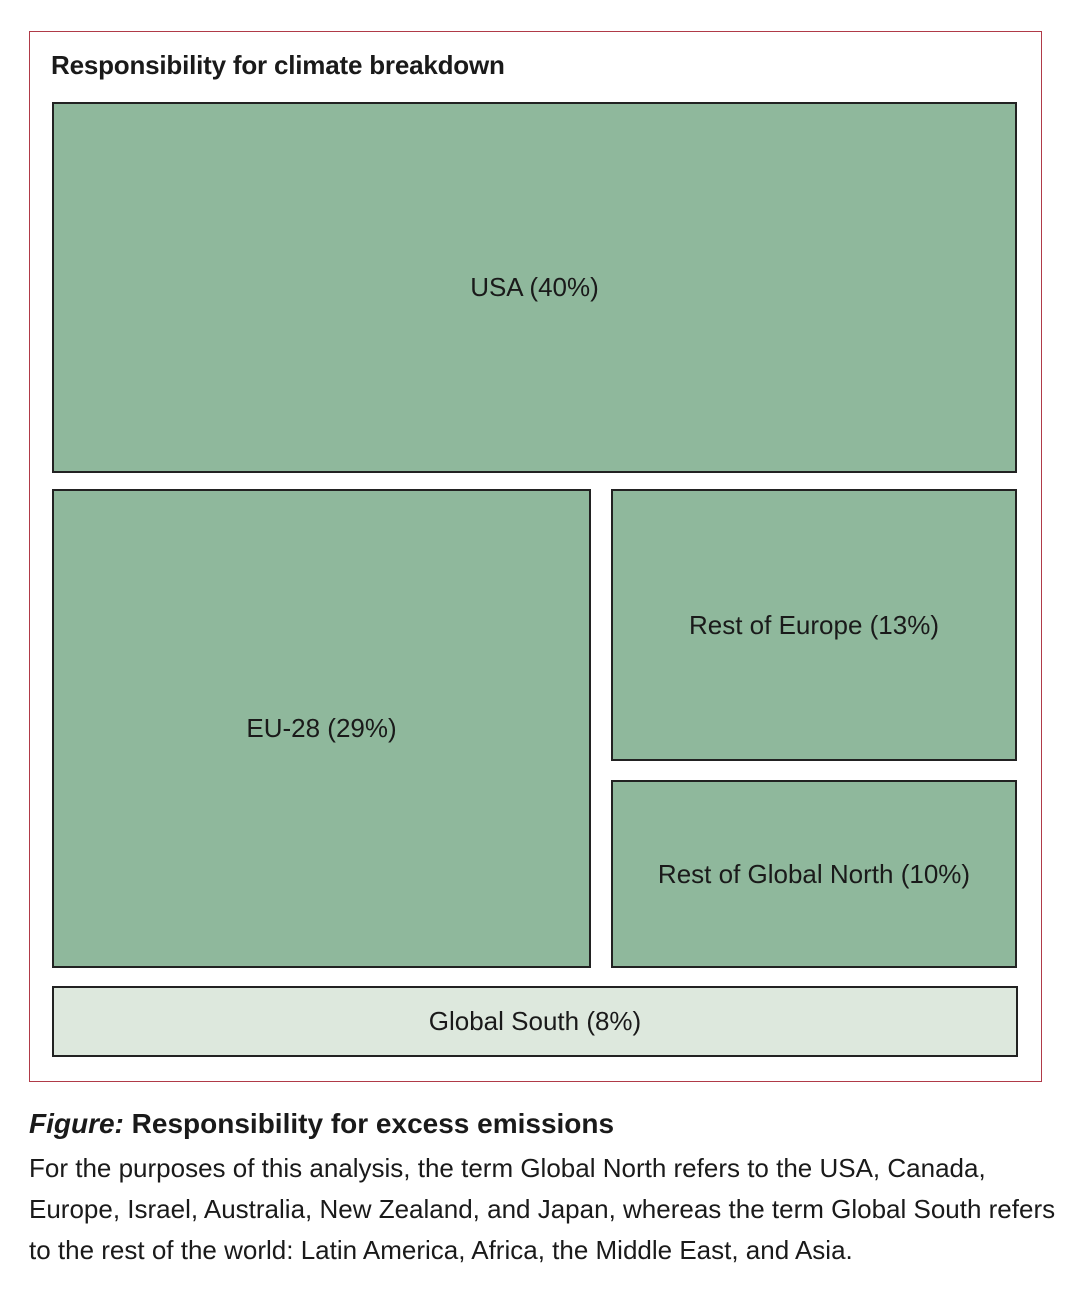  I want to click on treemap-tile-rest-of-europe: Rest of Europe (13%), so click(814, 625).